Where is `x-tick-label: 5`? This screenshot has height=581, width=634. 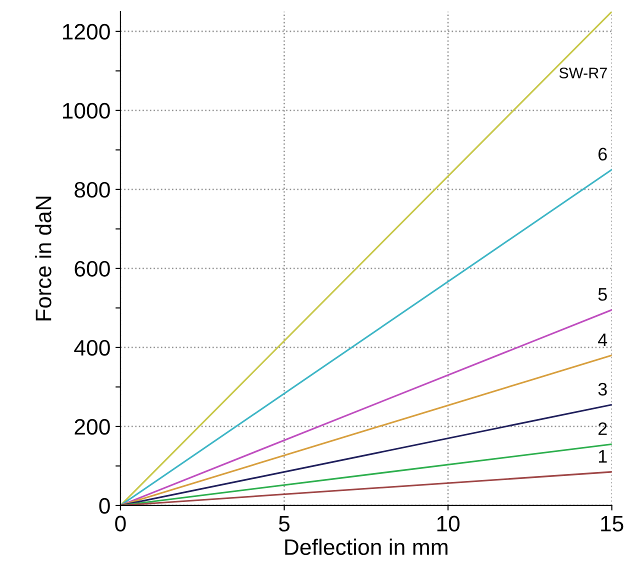 x-tick-label: 5 is located at coordinates (284, 524).